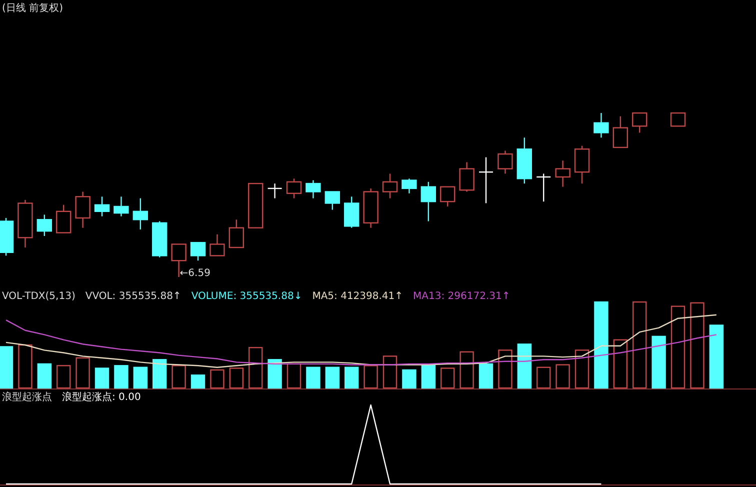 The image size is (756, 487). Describe the element at coordinates (246, 296) in the screenshot. I see `text: VOLUME: 355535.88↓` at that location.